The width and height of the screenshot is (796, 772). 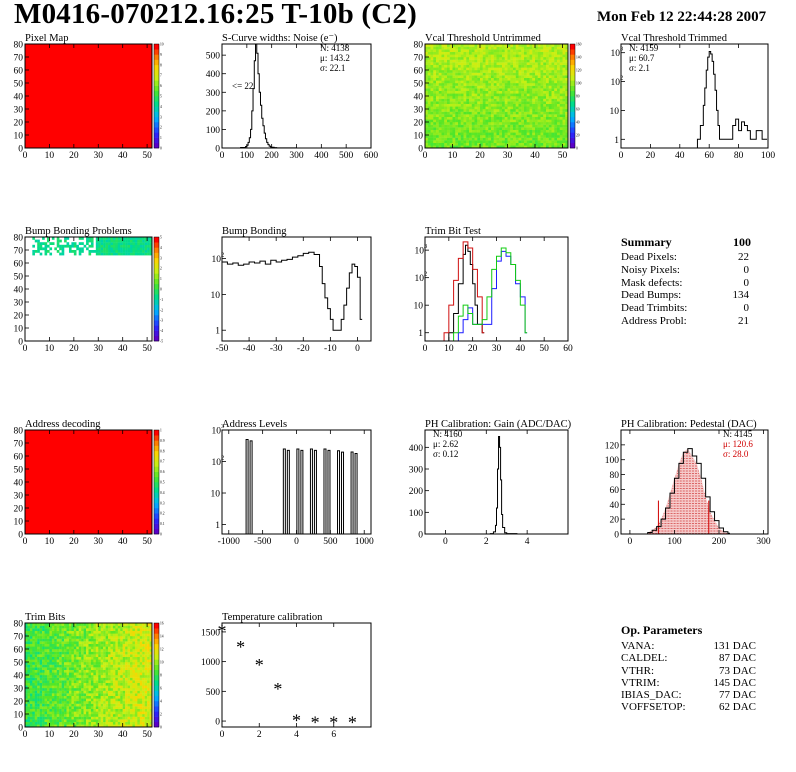 I want to click on y-tick-label: 120, so click(x=612, y=446).